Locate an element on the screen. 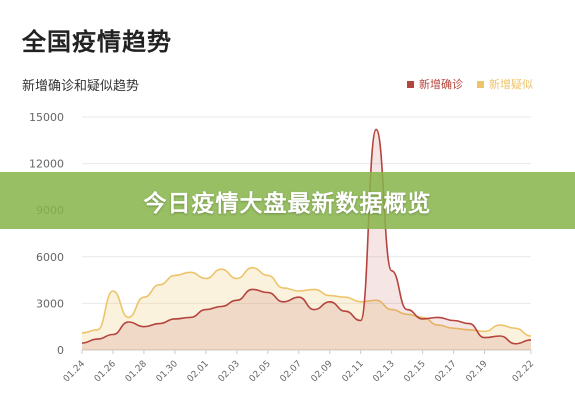 This screenshot has width=575, height=400. x-tick-label: 02.15 is located at coordinates (414, 371).